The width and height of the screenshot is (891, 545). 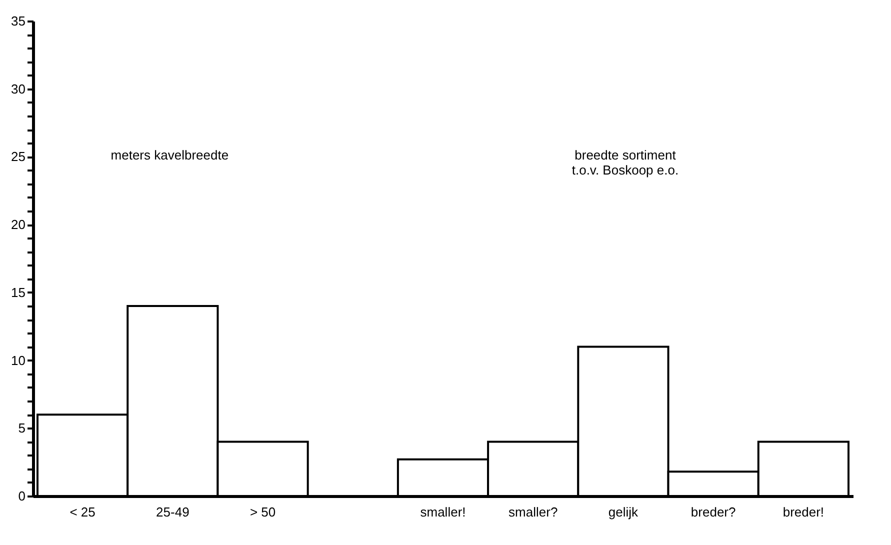 I want to click on y-tick-label: 30, so click(x=18, y=88).